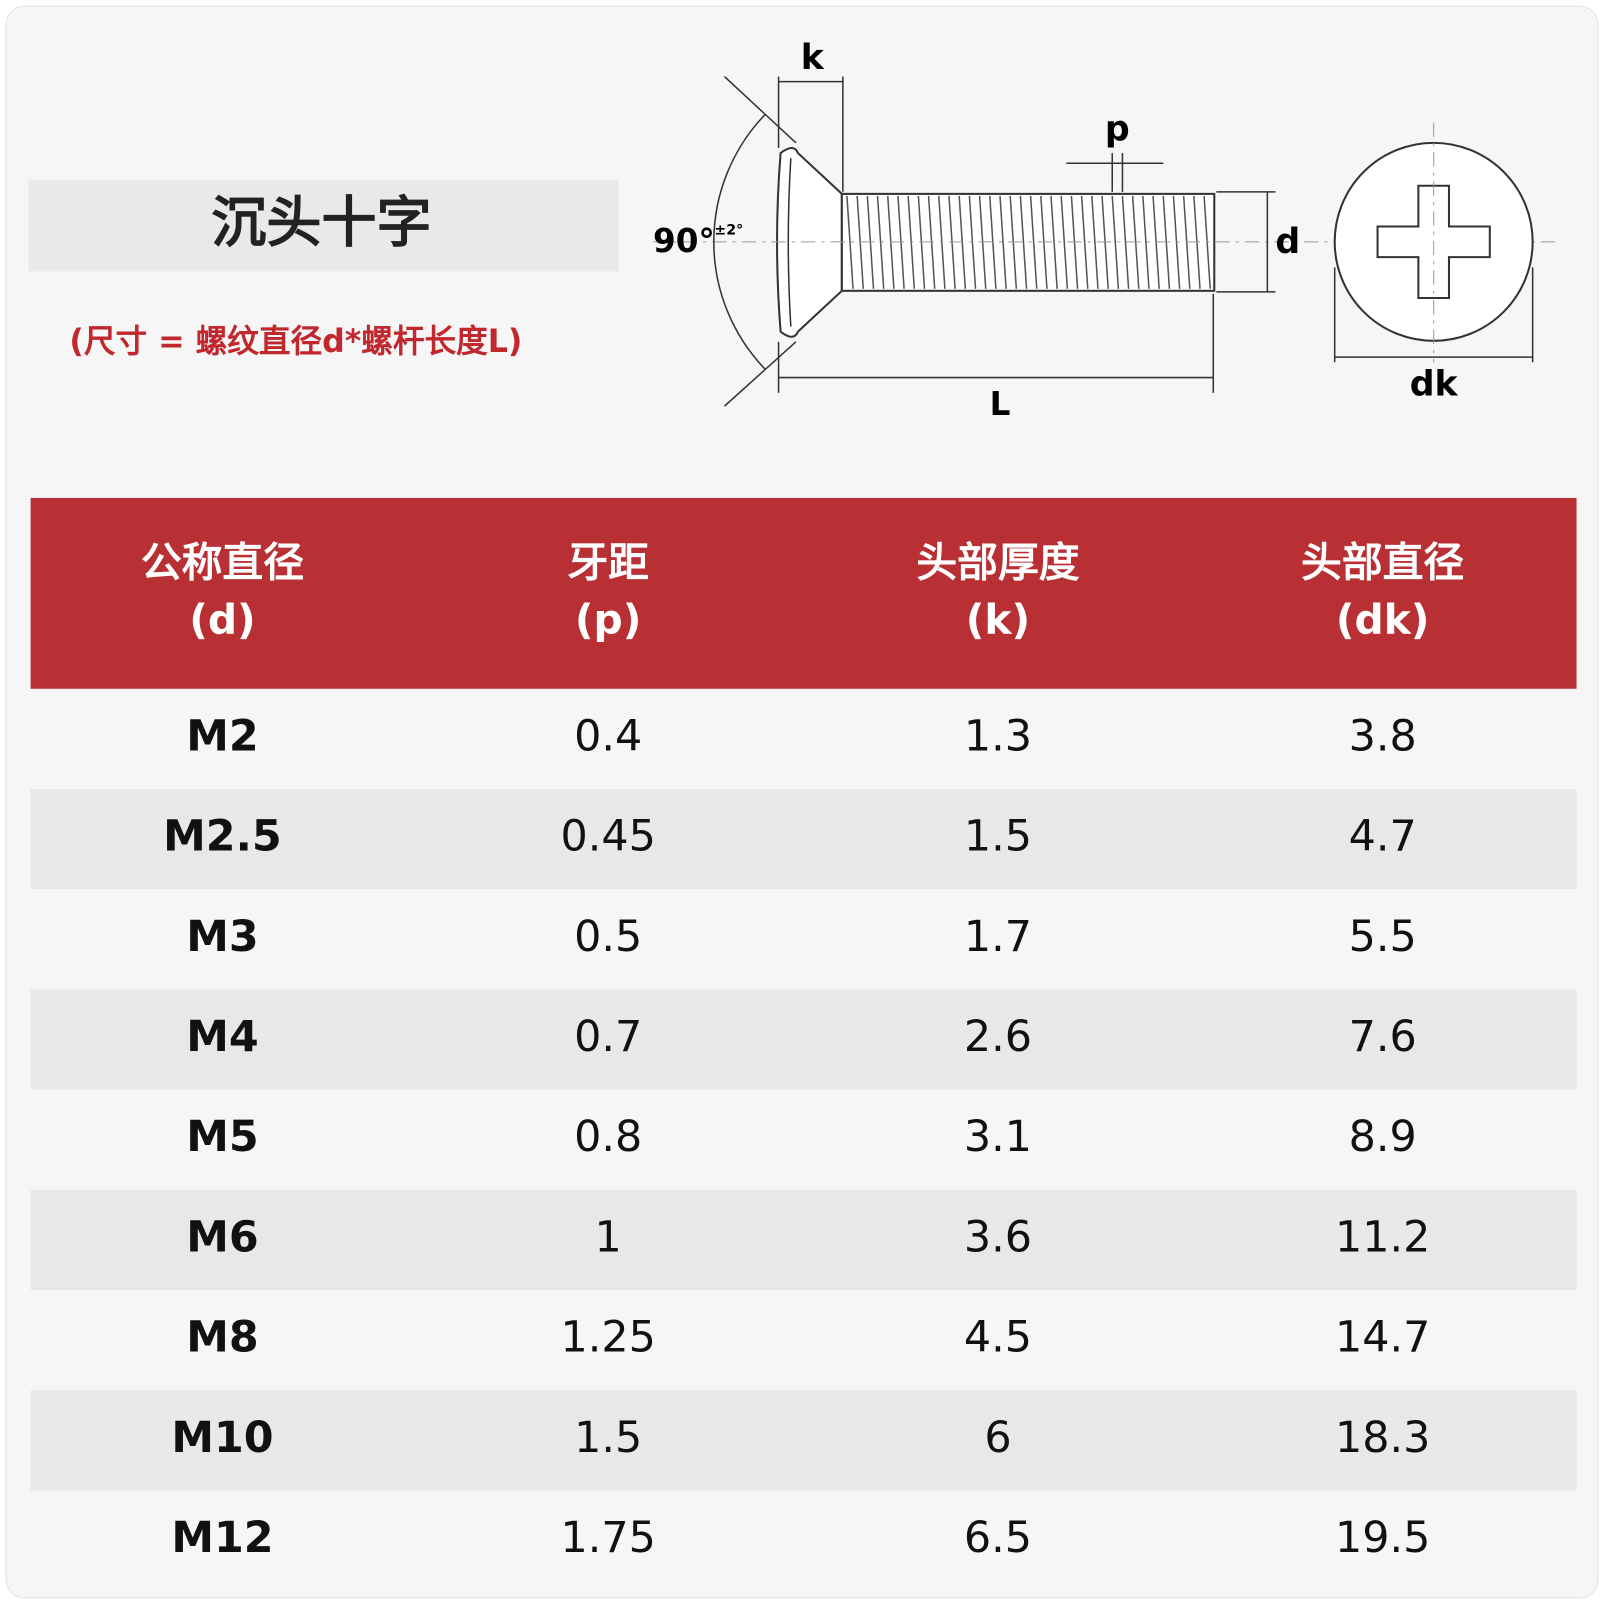  Describe the element at coordinates (1382, 1237) in the screenshot. I see `table-cell: 11.2` at that location.